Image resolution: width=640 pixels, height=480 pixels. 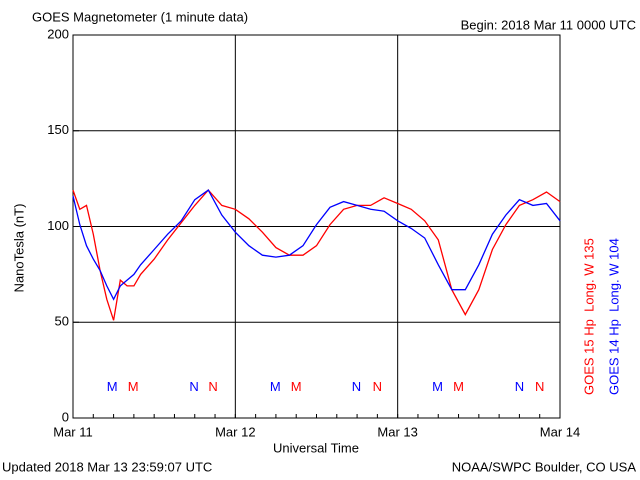 I want to click on y-tick-label: 100, so click(x=58, y=225).